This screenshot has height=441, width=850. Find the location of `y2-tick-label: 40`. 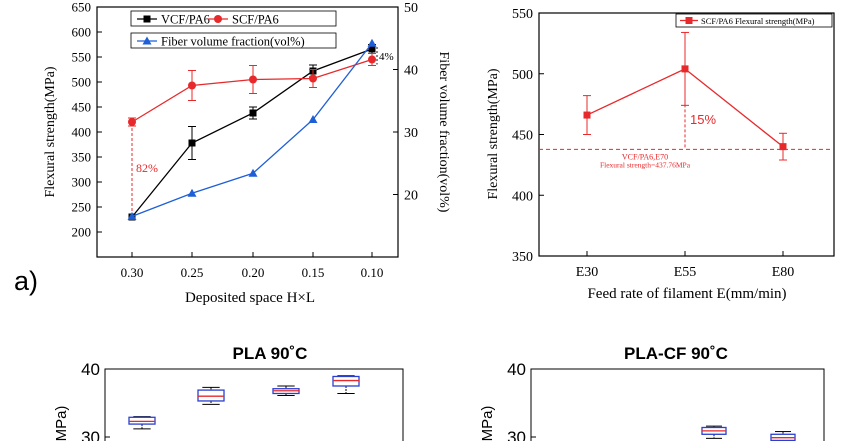

y2-tick-label: 40 is located at coordinates (411, 71).